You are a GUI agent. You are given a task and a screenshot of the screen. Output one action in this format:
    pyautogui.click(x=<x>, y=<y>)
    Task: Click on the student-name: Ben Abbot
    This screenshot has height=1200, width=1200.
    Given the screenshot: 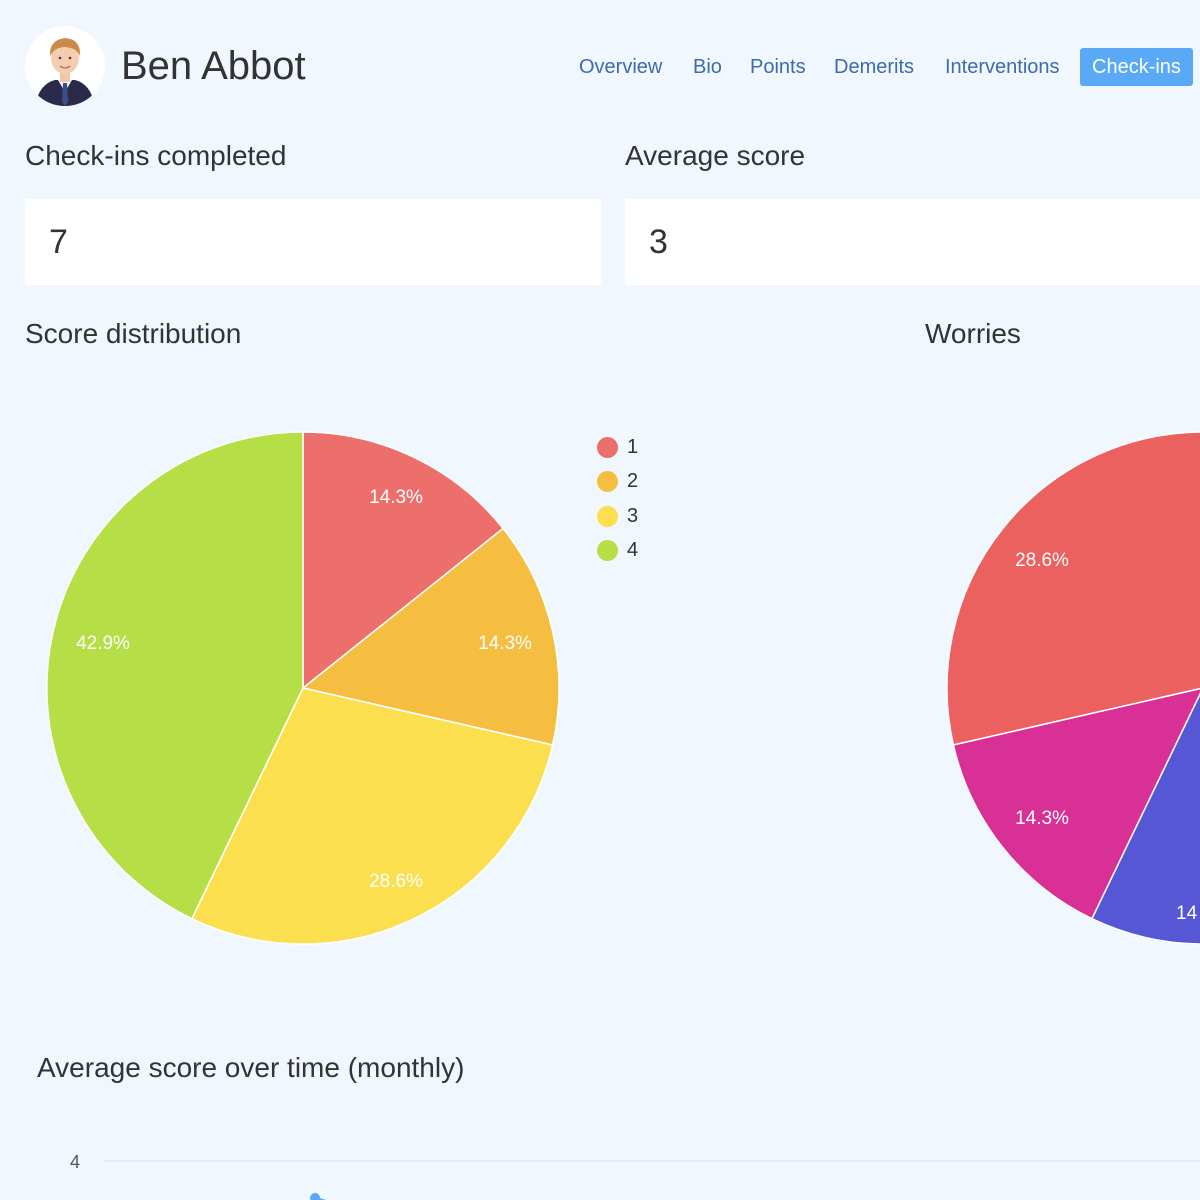 What is the action you would take?
    pyautogui.click(x=213, y=66)
    